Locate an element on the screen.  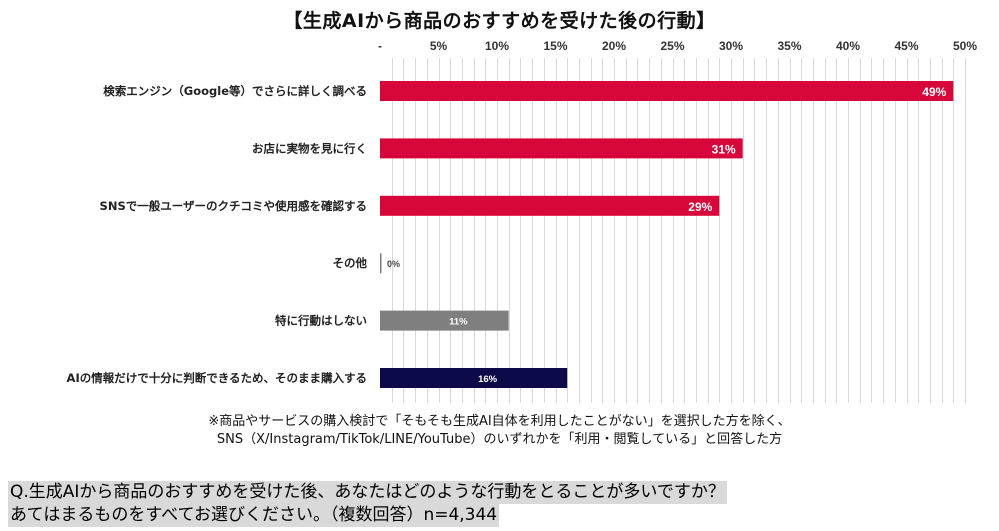
data-label: 11% is located at coordinates (458, 322).